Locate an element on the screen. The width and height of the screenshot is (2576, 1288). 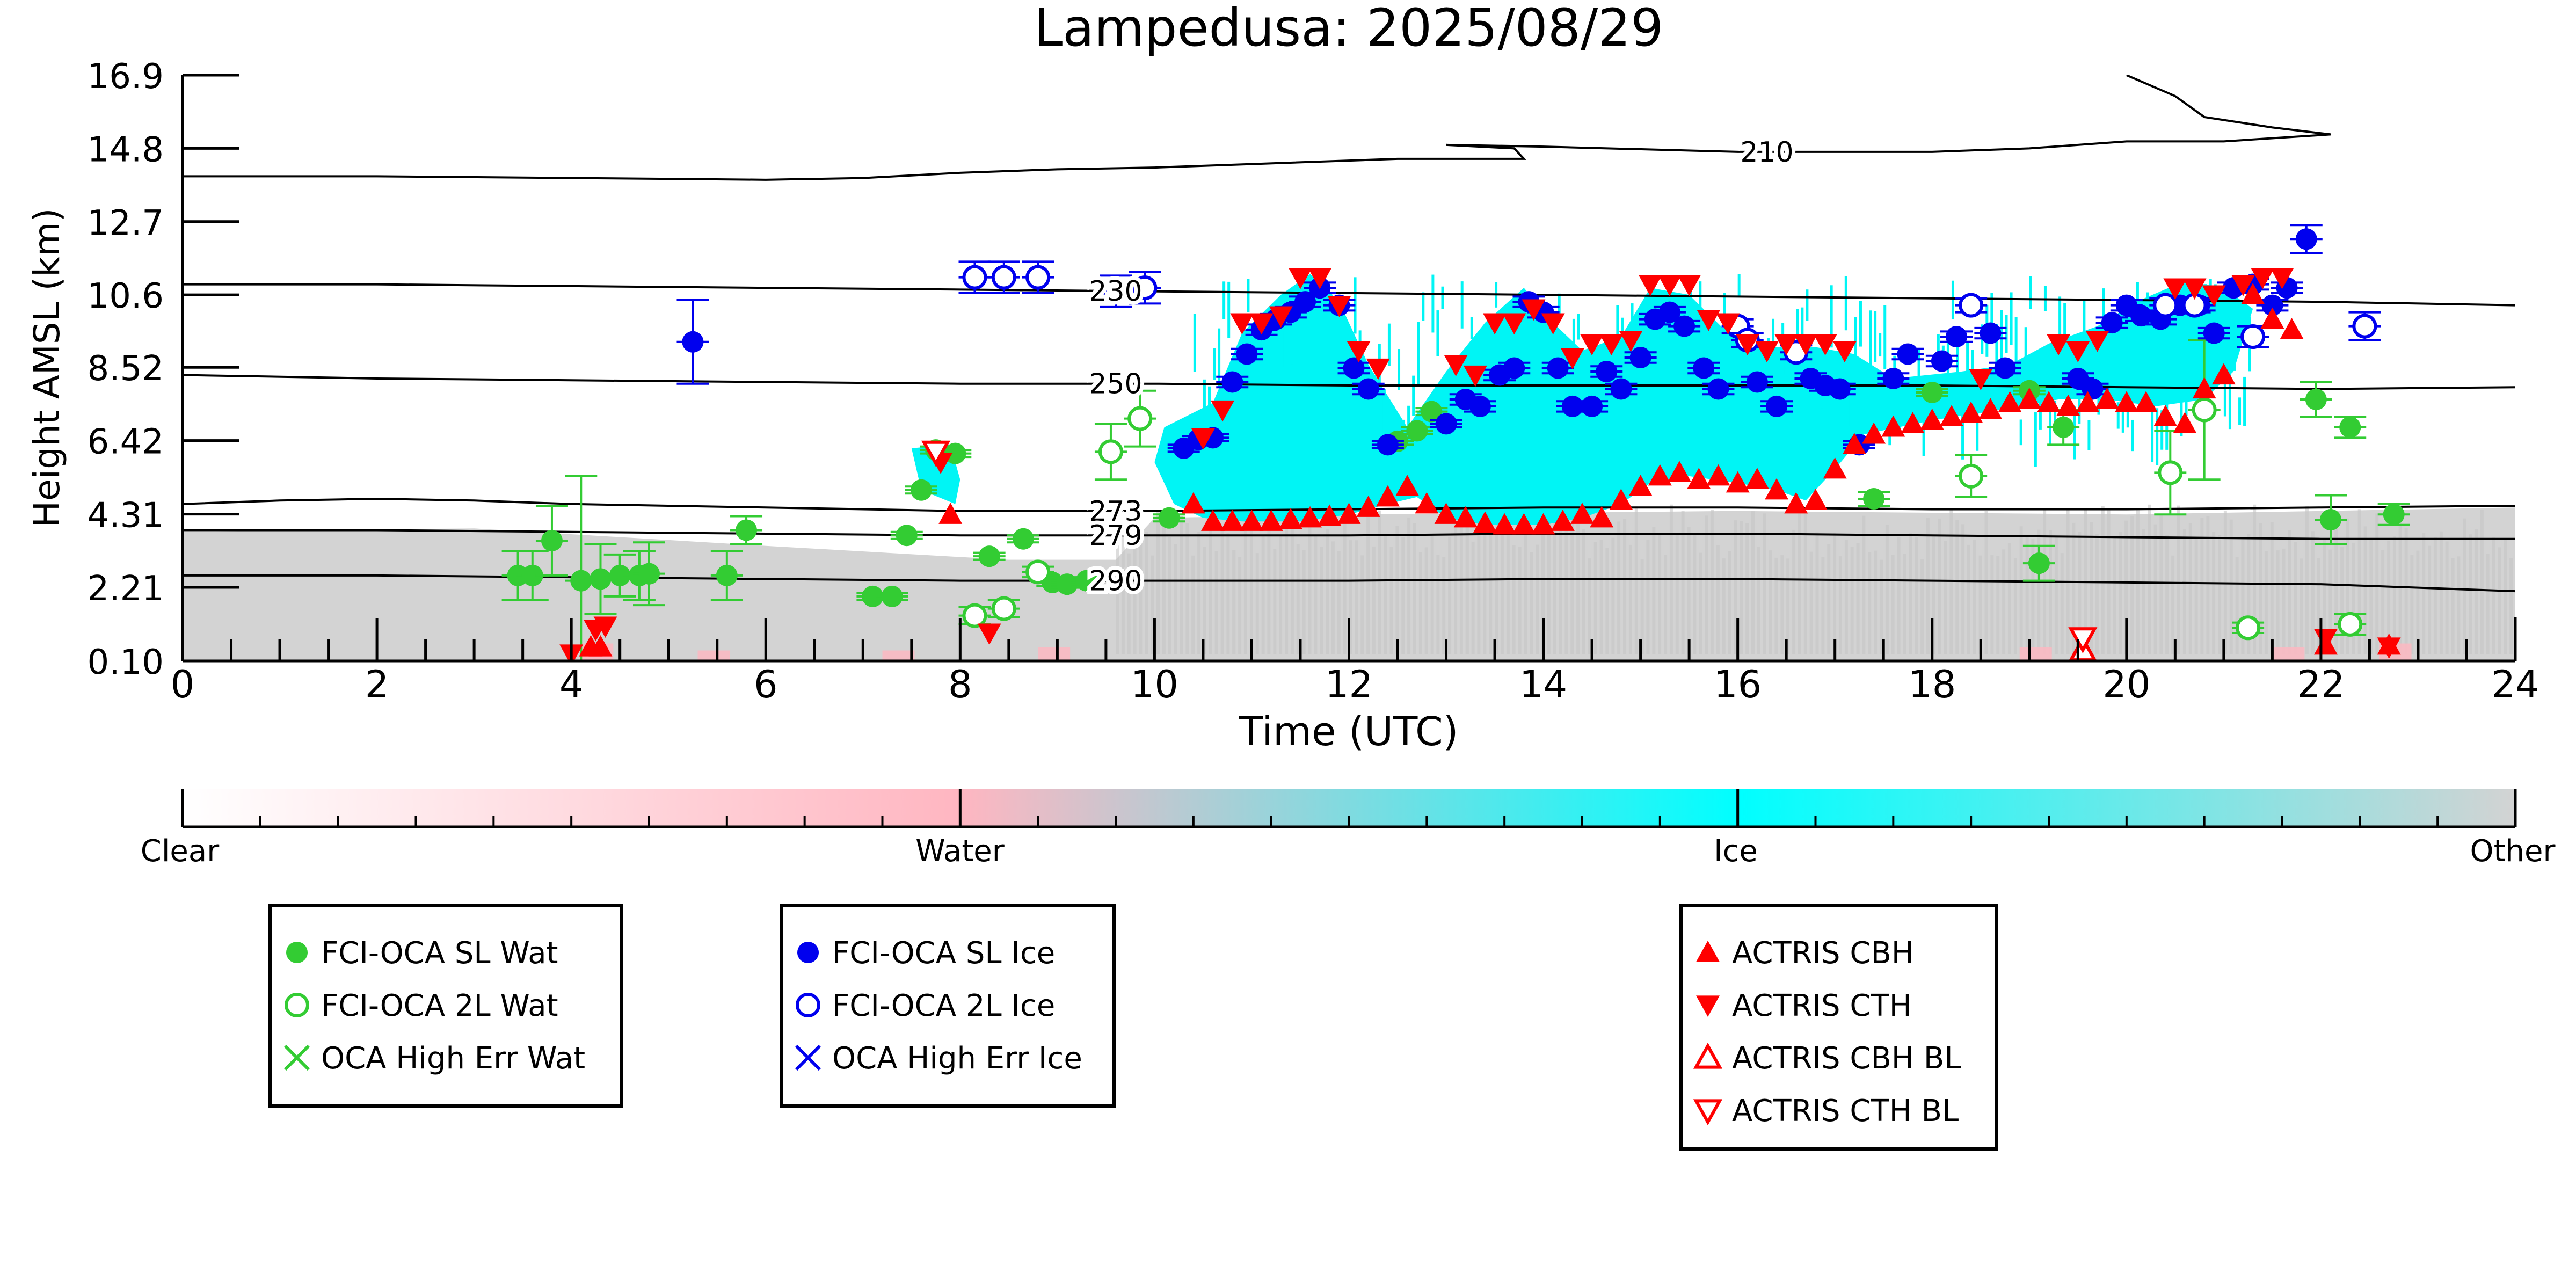
legend-label-oca-high-err-wat: OCA High Err Wat is located at coordinates (453, 1058).